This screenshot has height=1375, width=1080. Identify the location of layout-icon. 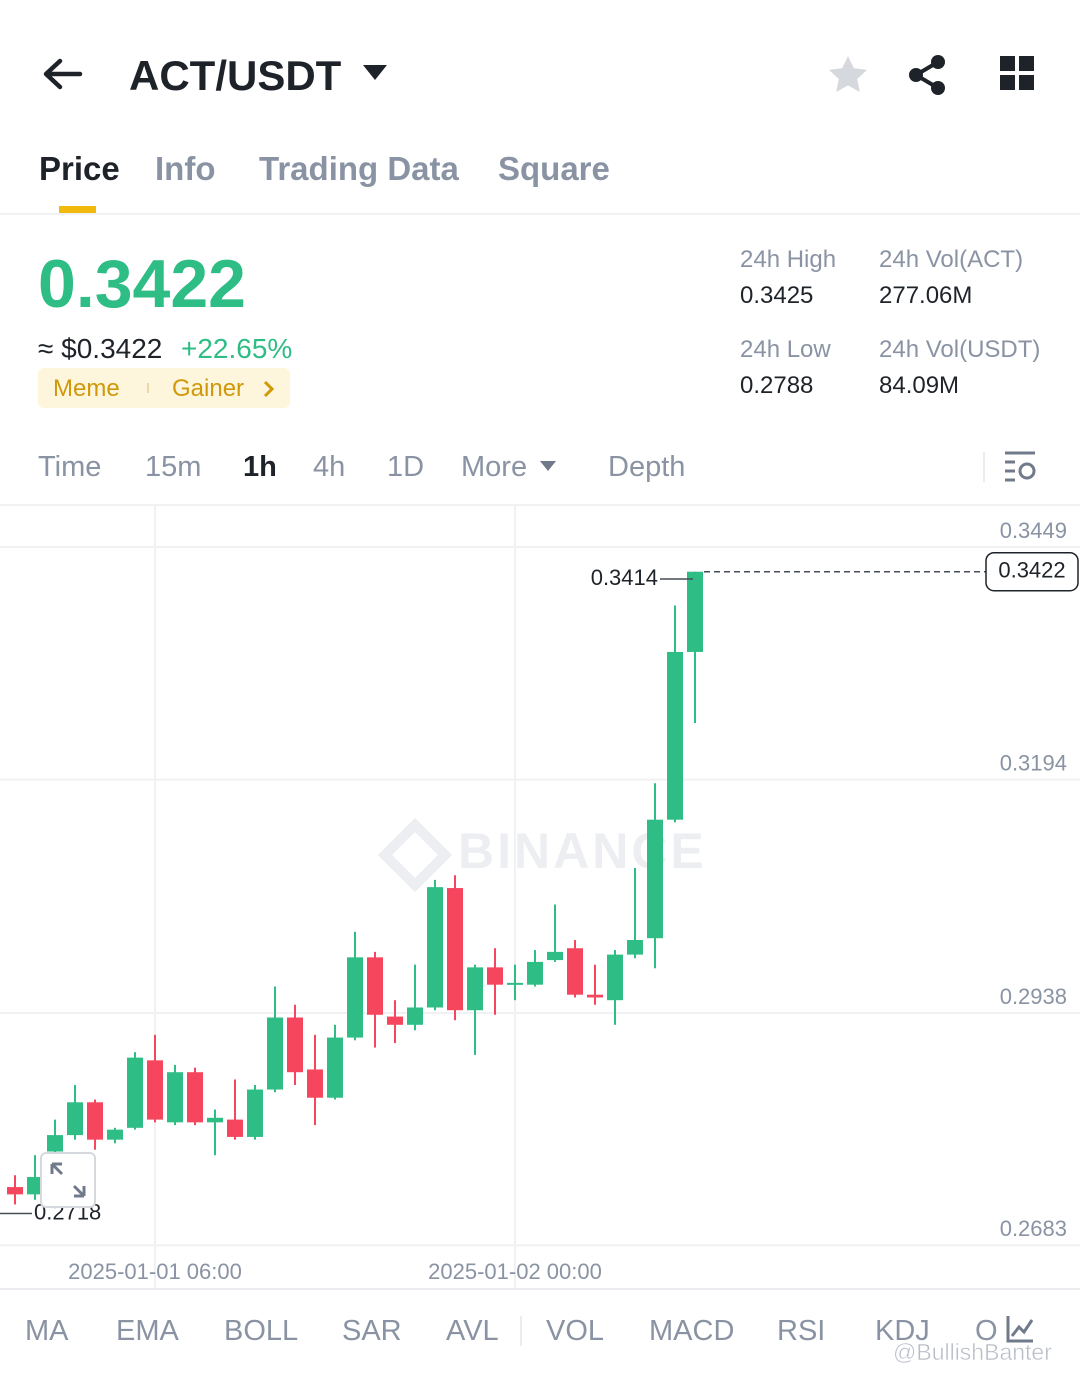
(1018, 74).